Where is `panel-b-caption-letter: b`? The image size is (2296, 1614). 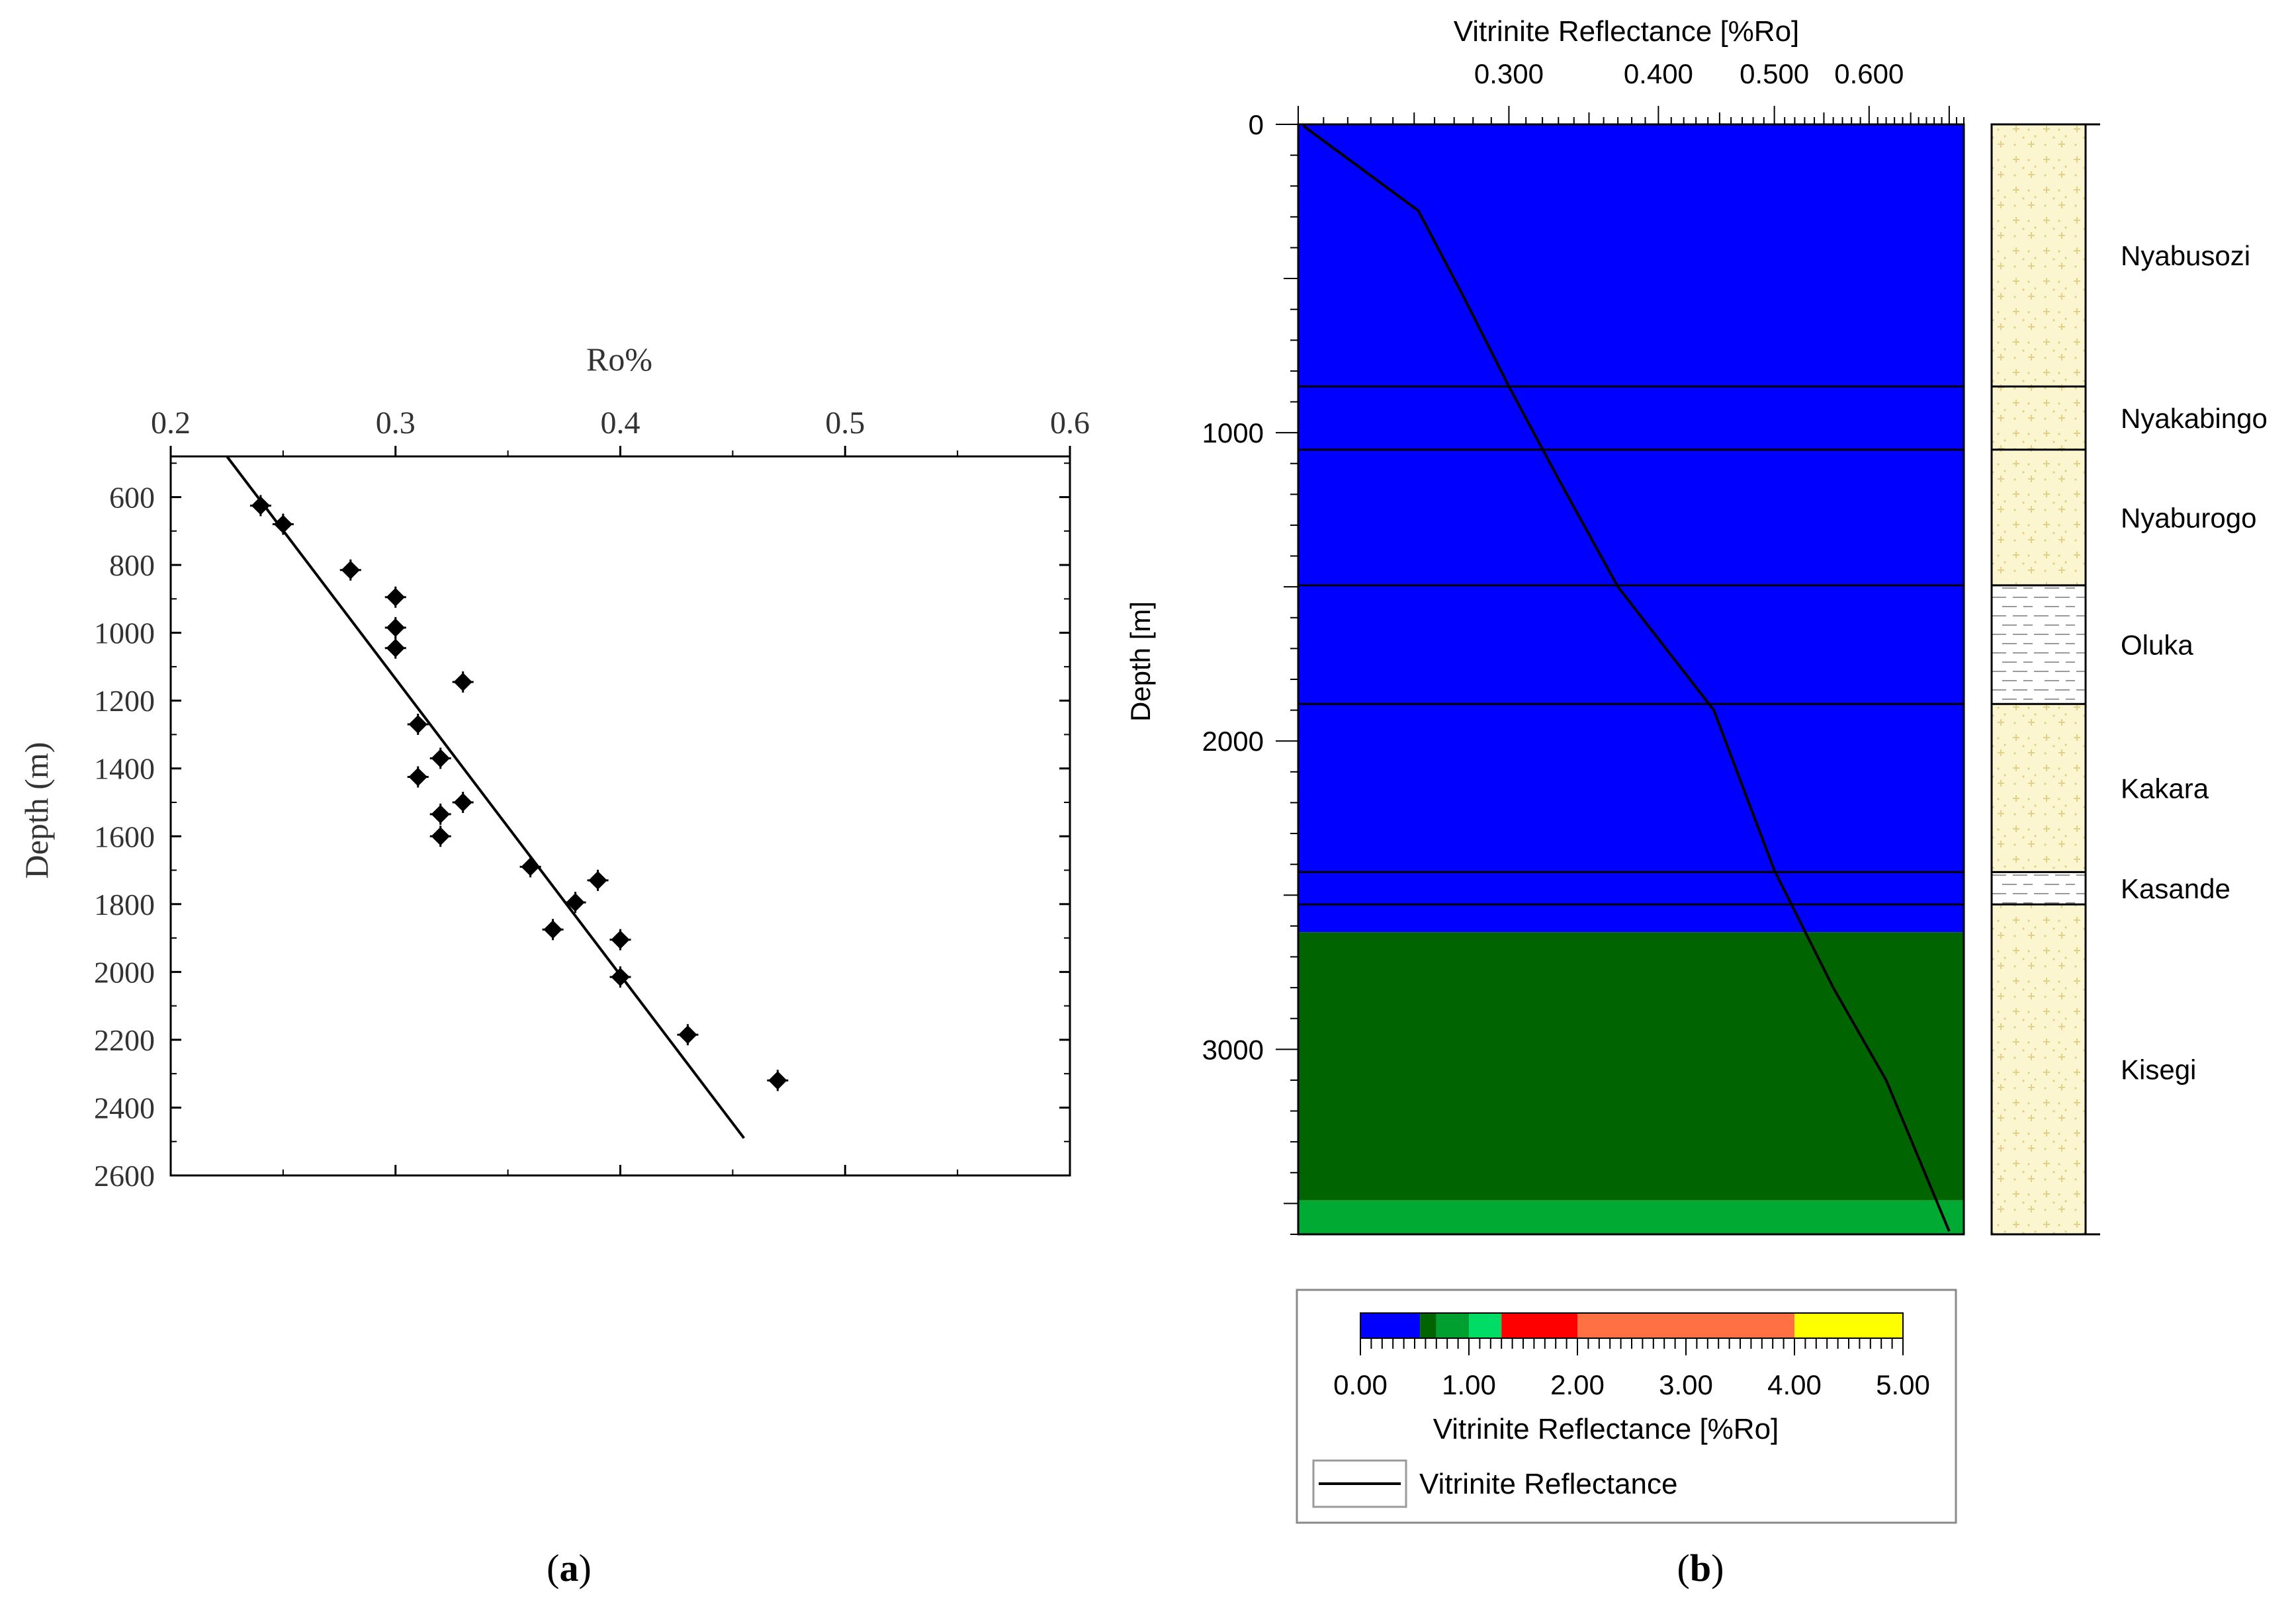 panel-b-caption-letter: b is located at coordinates (1700, 1568).